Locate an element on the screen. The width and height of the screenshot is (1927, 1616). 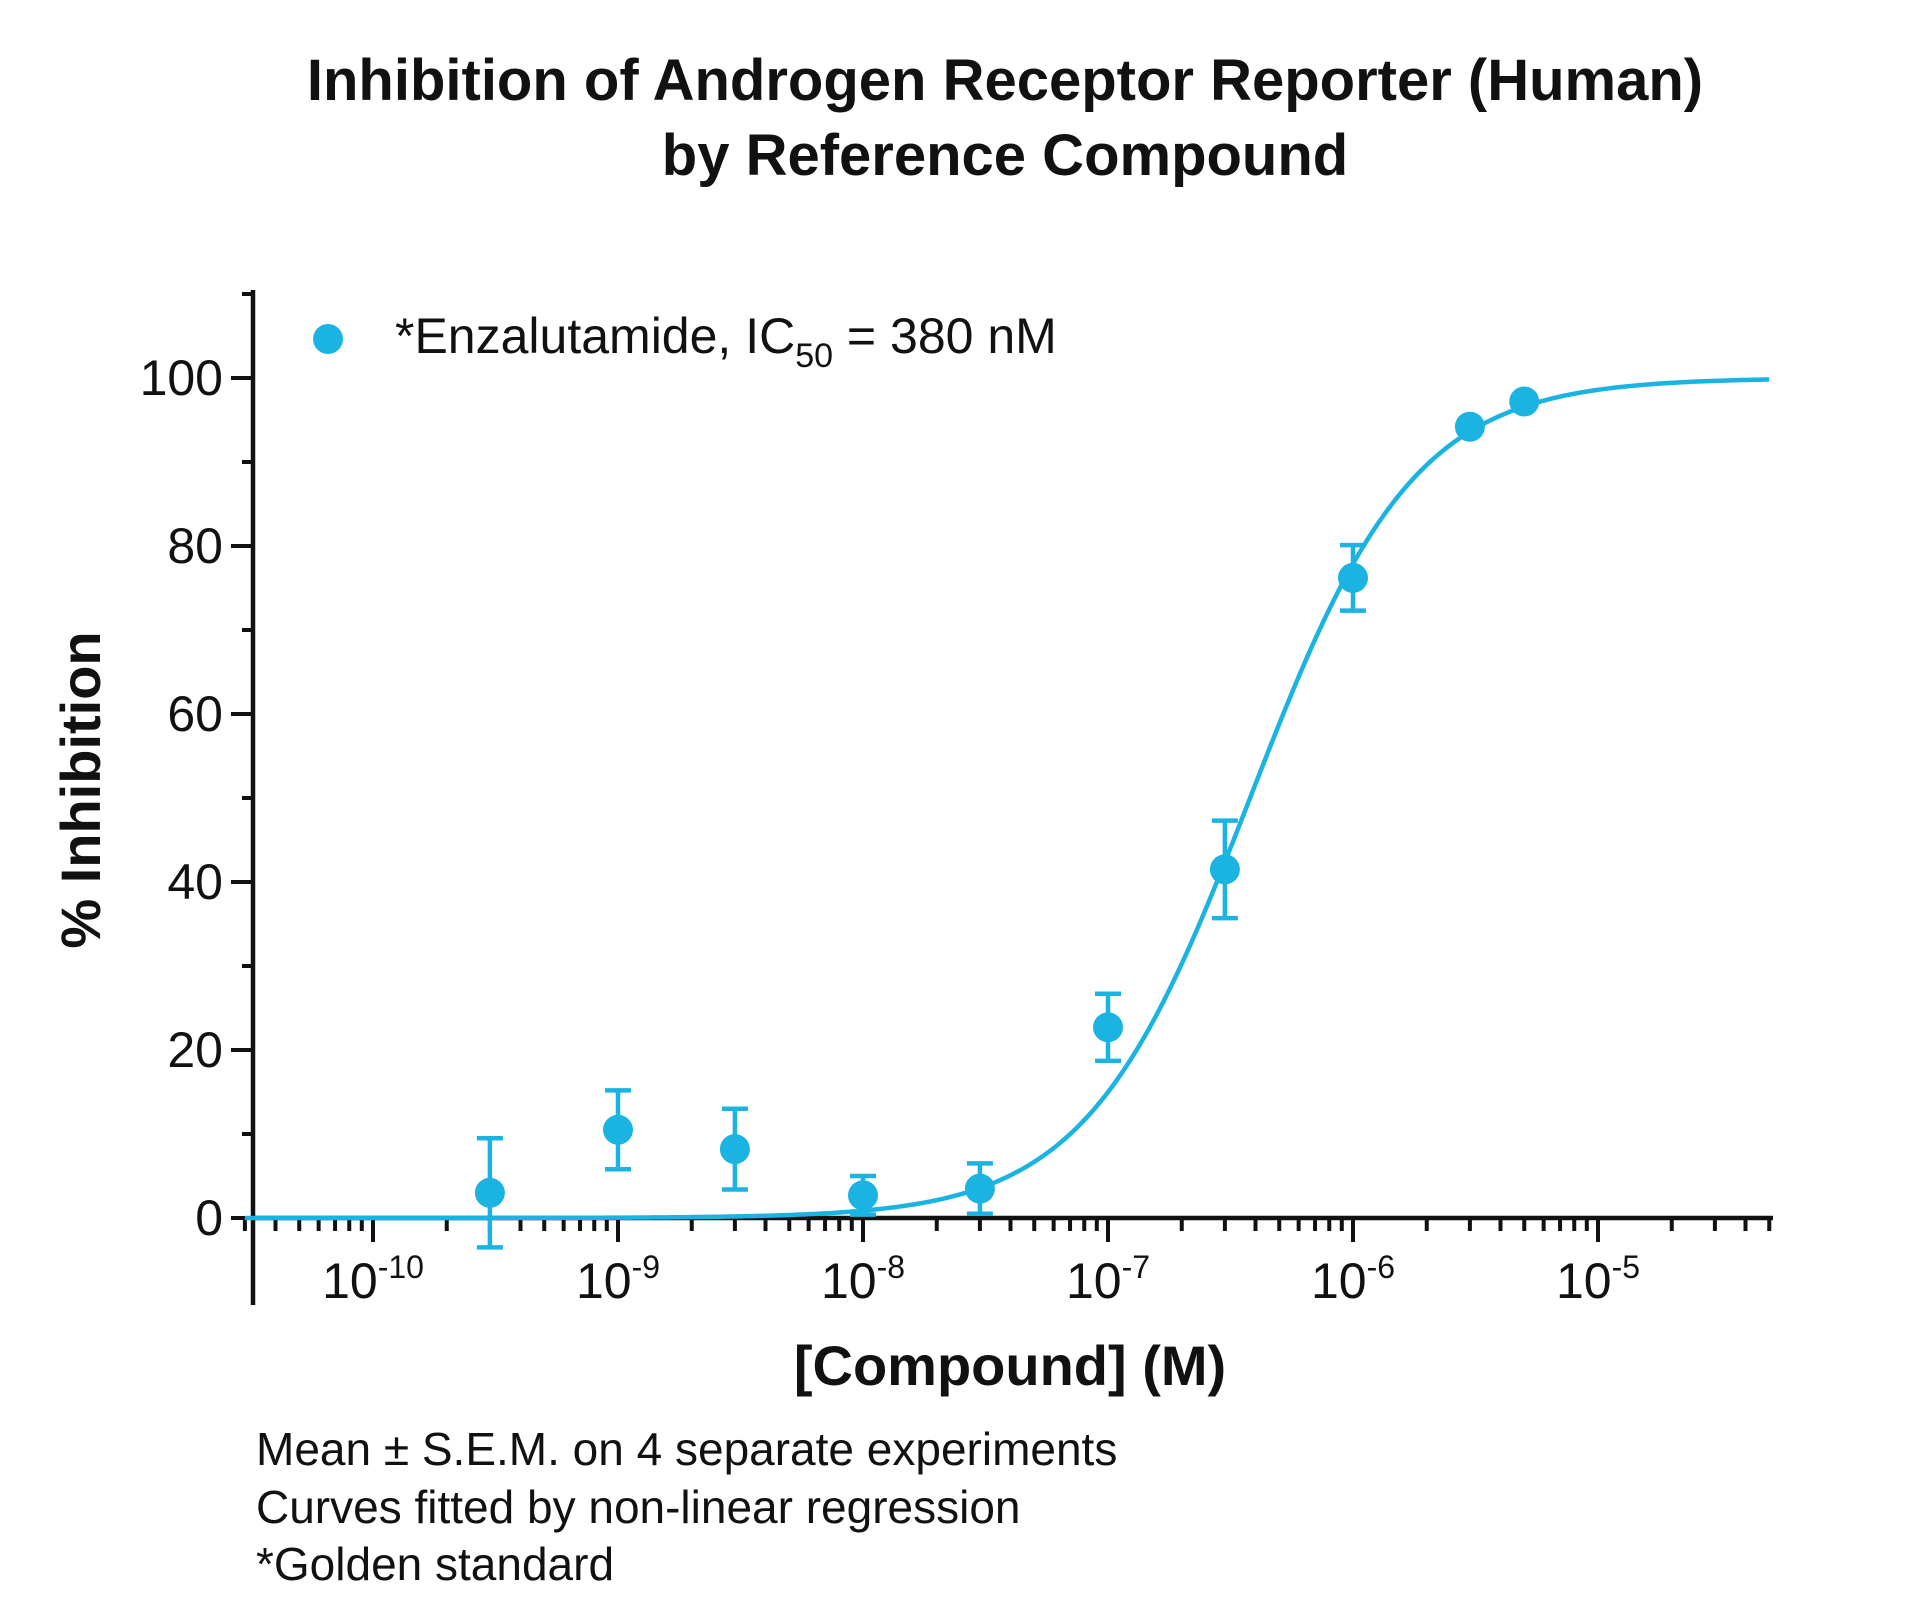
y-axis-title: % Inhibition is located at coordinates (80, 789).